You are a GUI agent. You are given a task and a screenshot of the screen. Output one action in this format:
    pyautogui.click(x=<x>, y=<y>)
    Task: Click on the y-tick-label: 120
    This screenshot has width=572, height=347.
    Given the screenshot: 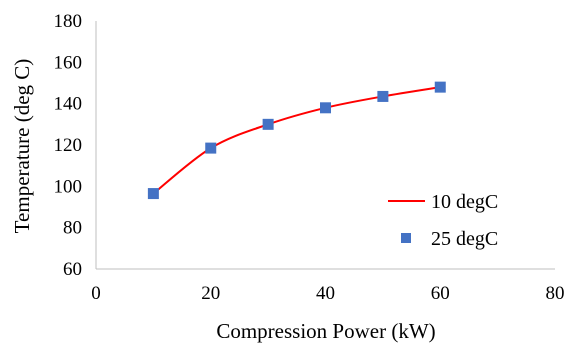 What is the action you would take?
    pyautogui.click(x=68, y=145)
    